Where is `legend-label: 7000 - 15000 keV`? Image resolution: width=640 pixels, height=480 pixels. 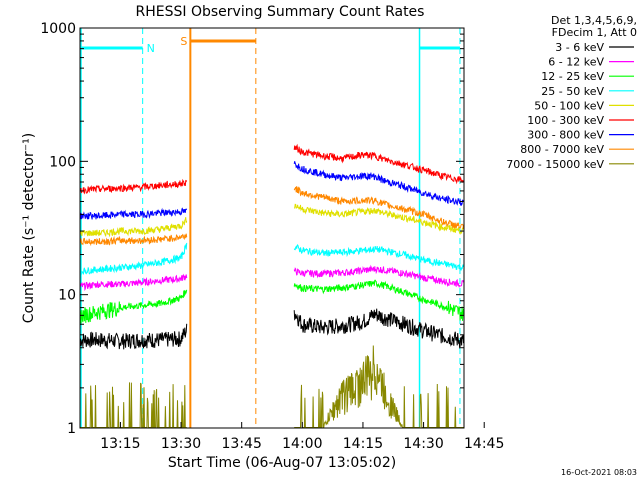 legend-label: 7000 - 15000 keV is located at coordinates (555, 164).